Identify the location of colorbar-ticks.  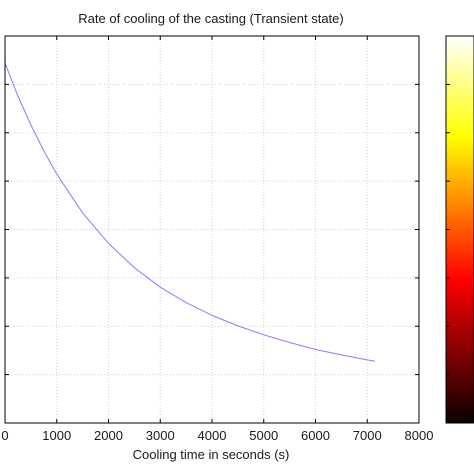
(448, 229).